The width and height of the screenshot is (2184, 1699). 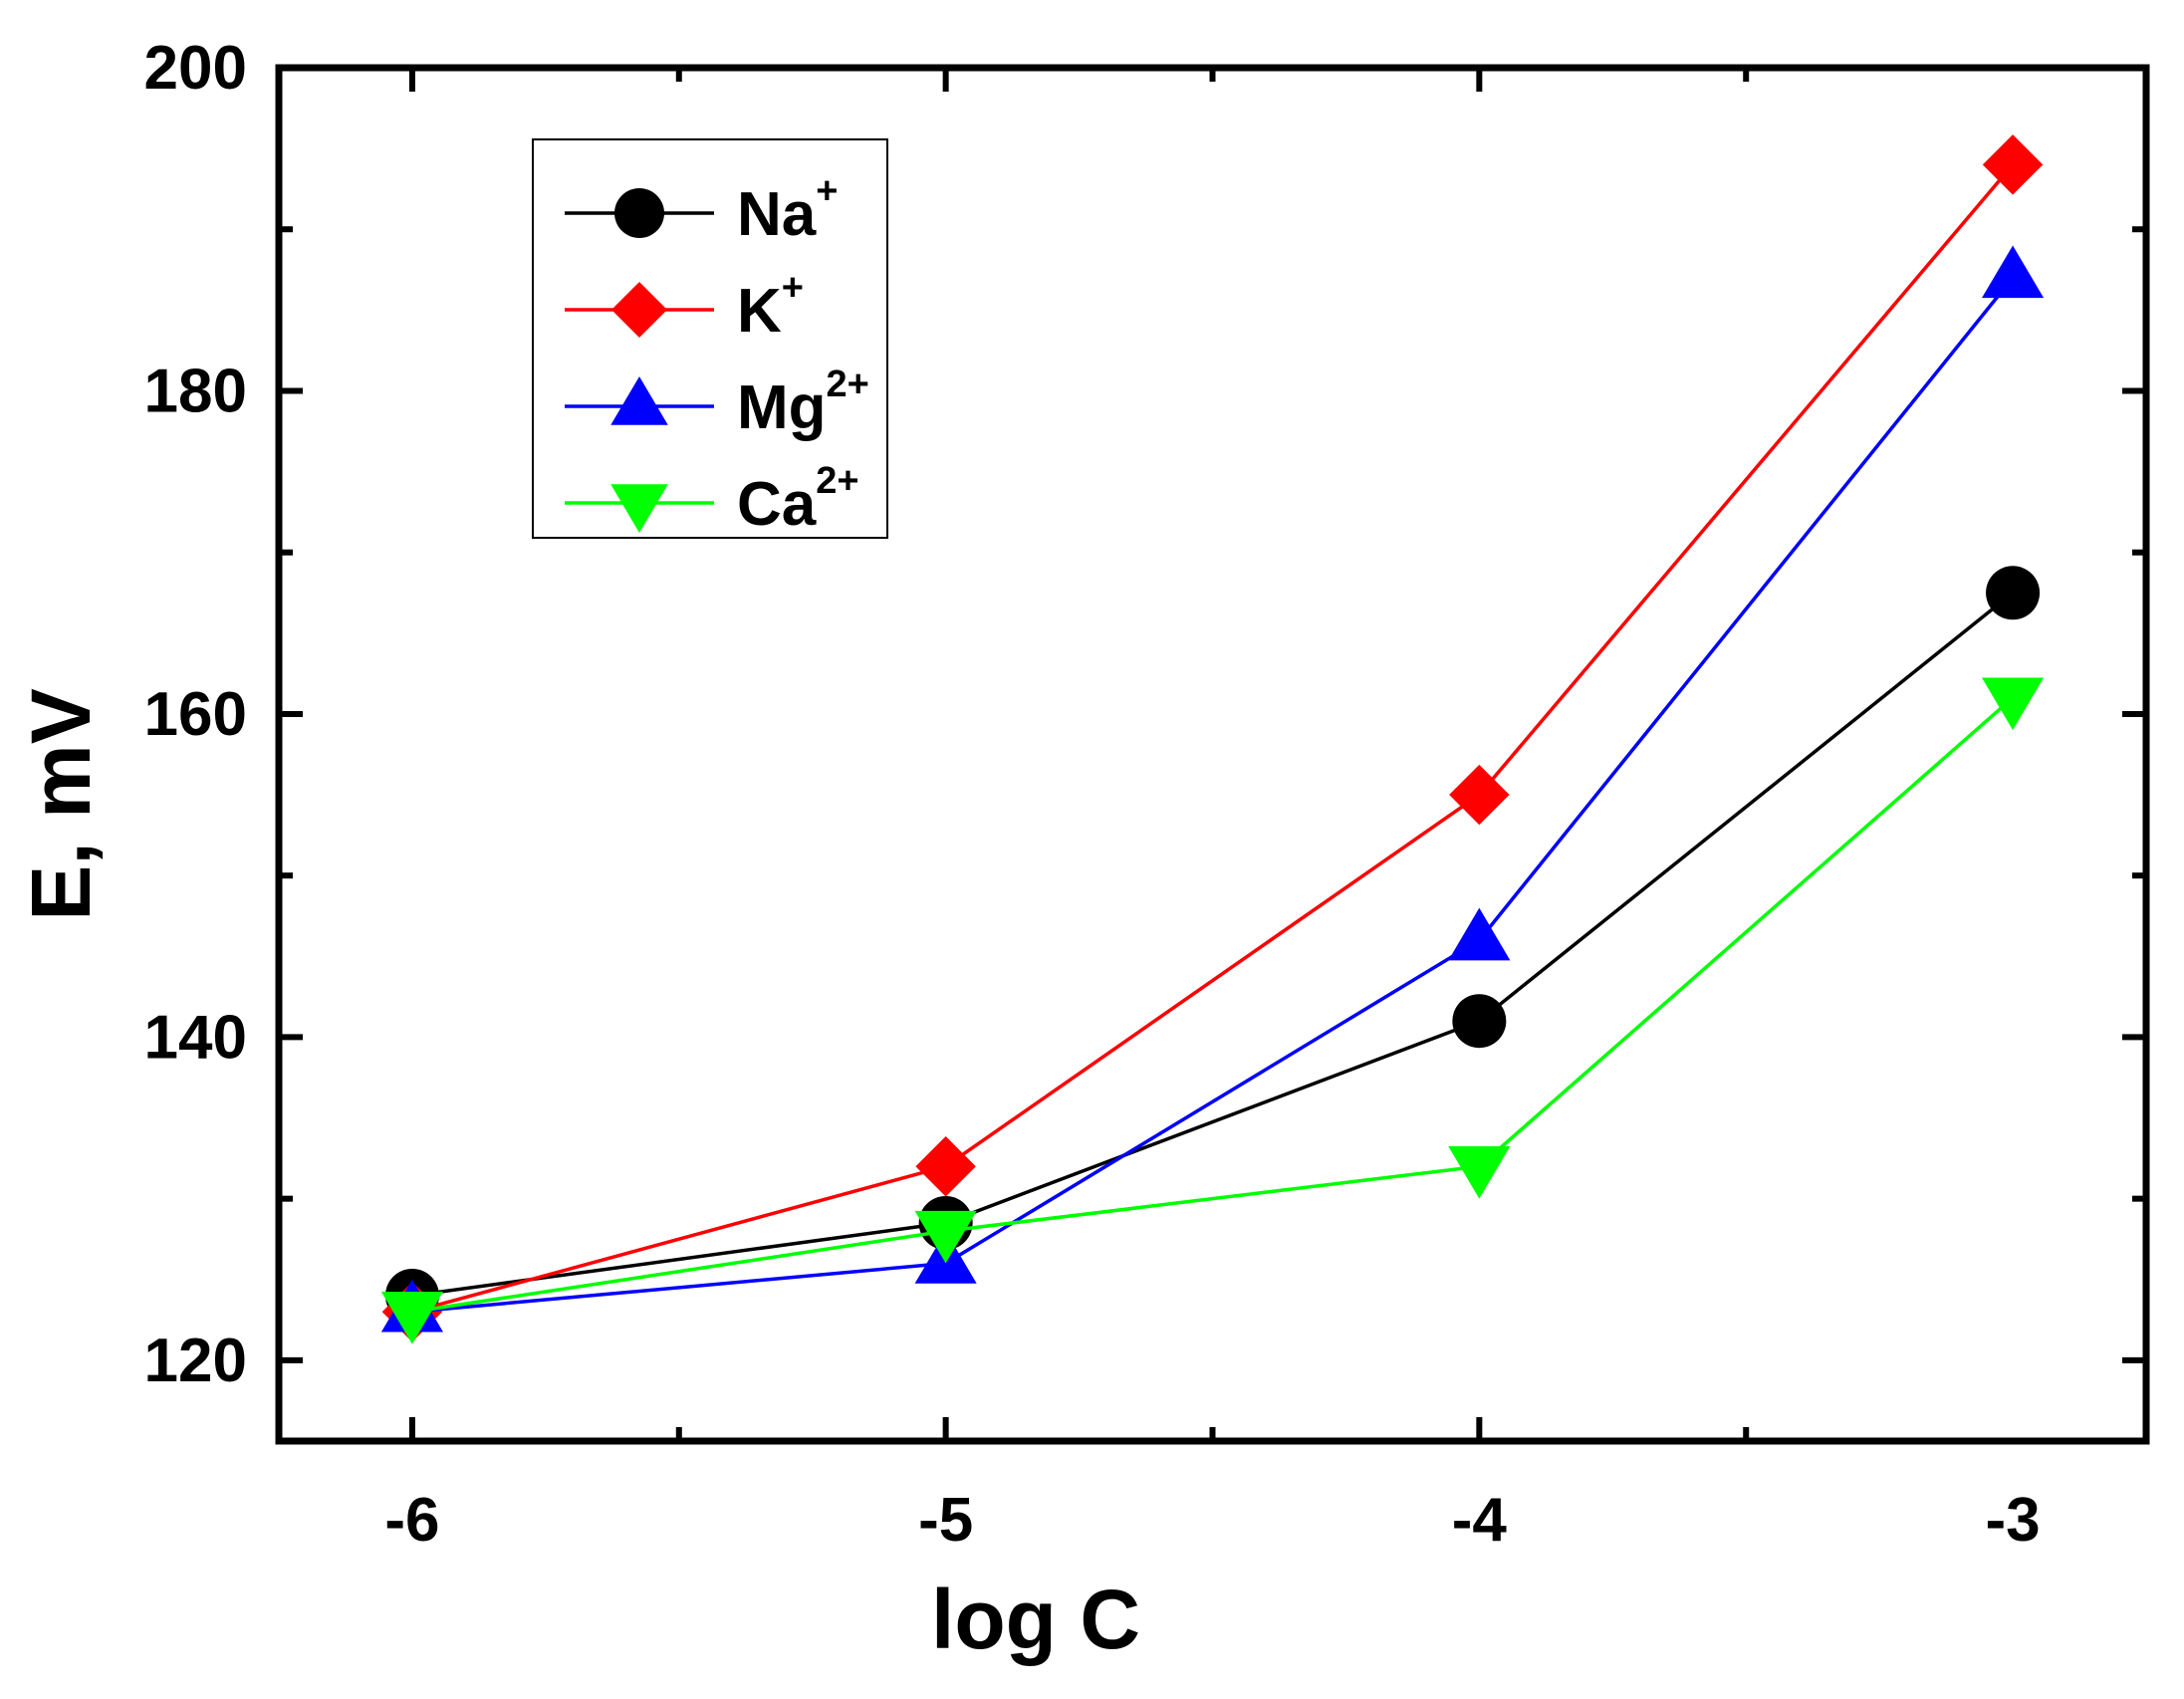 I want to click on legend-label: Na+, so click(x=787, y=209).